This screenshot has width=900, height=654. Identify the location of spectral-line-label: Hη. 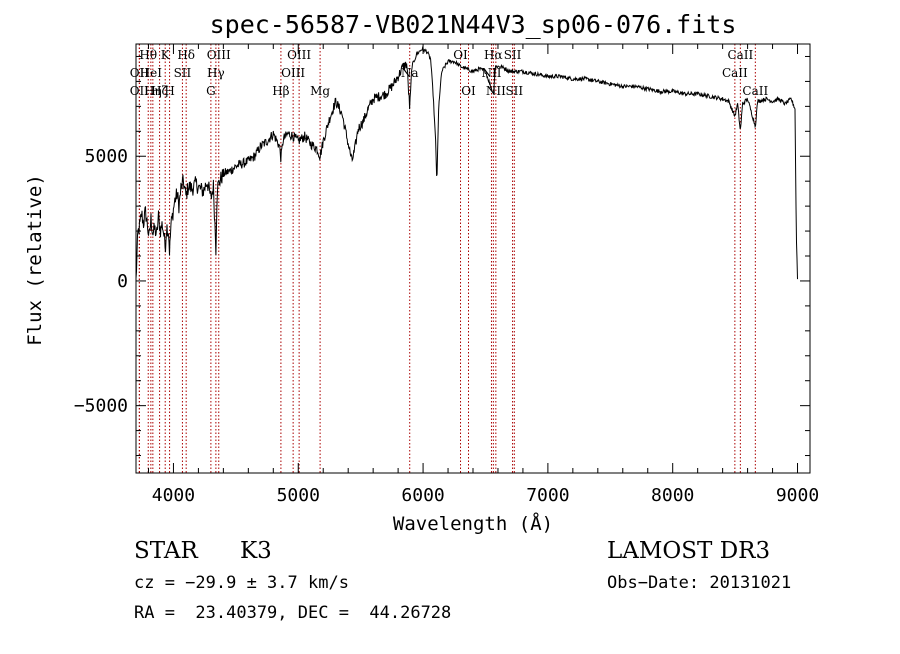
(153, 91).